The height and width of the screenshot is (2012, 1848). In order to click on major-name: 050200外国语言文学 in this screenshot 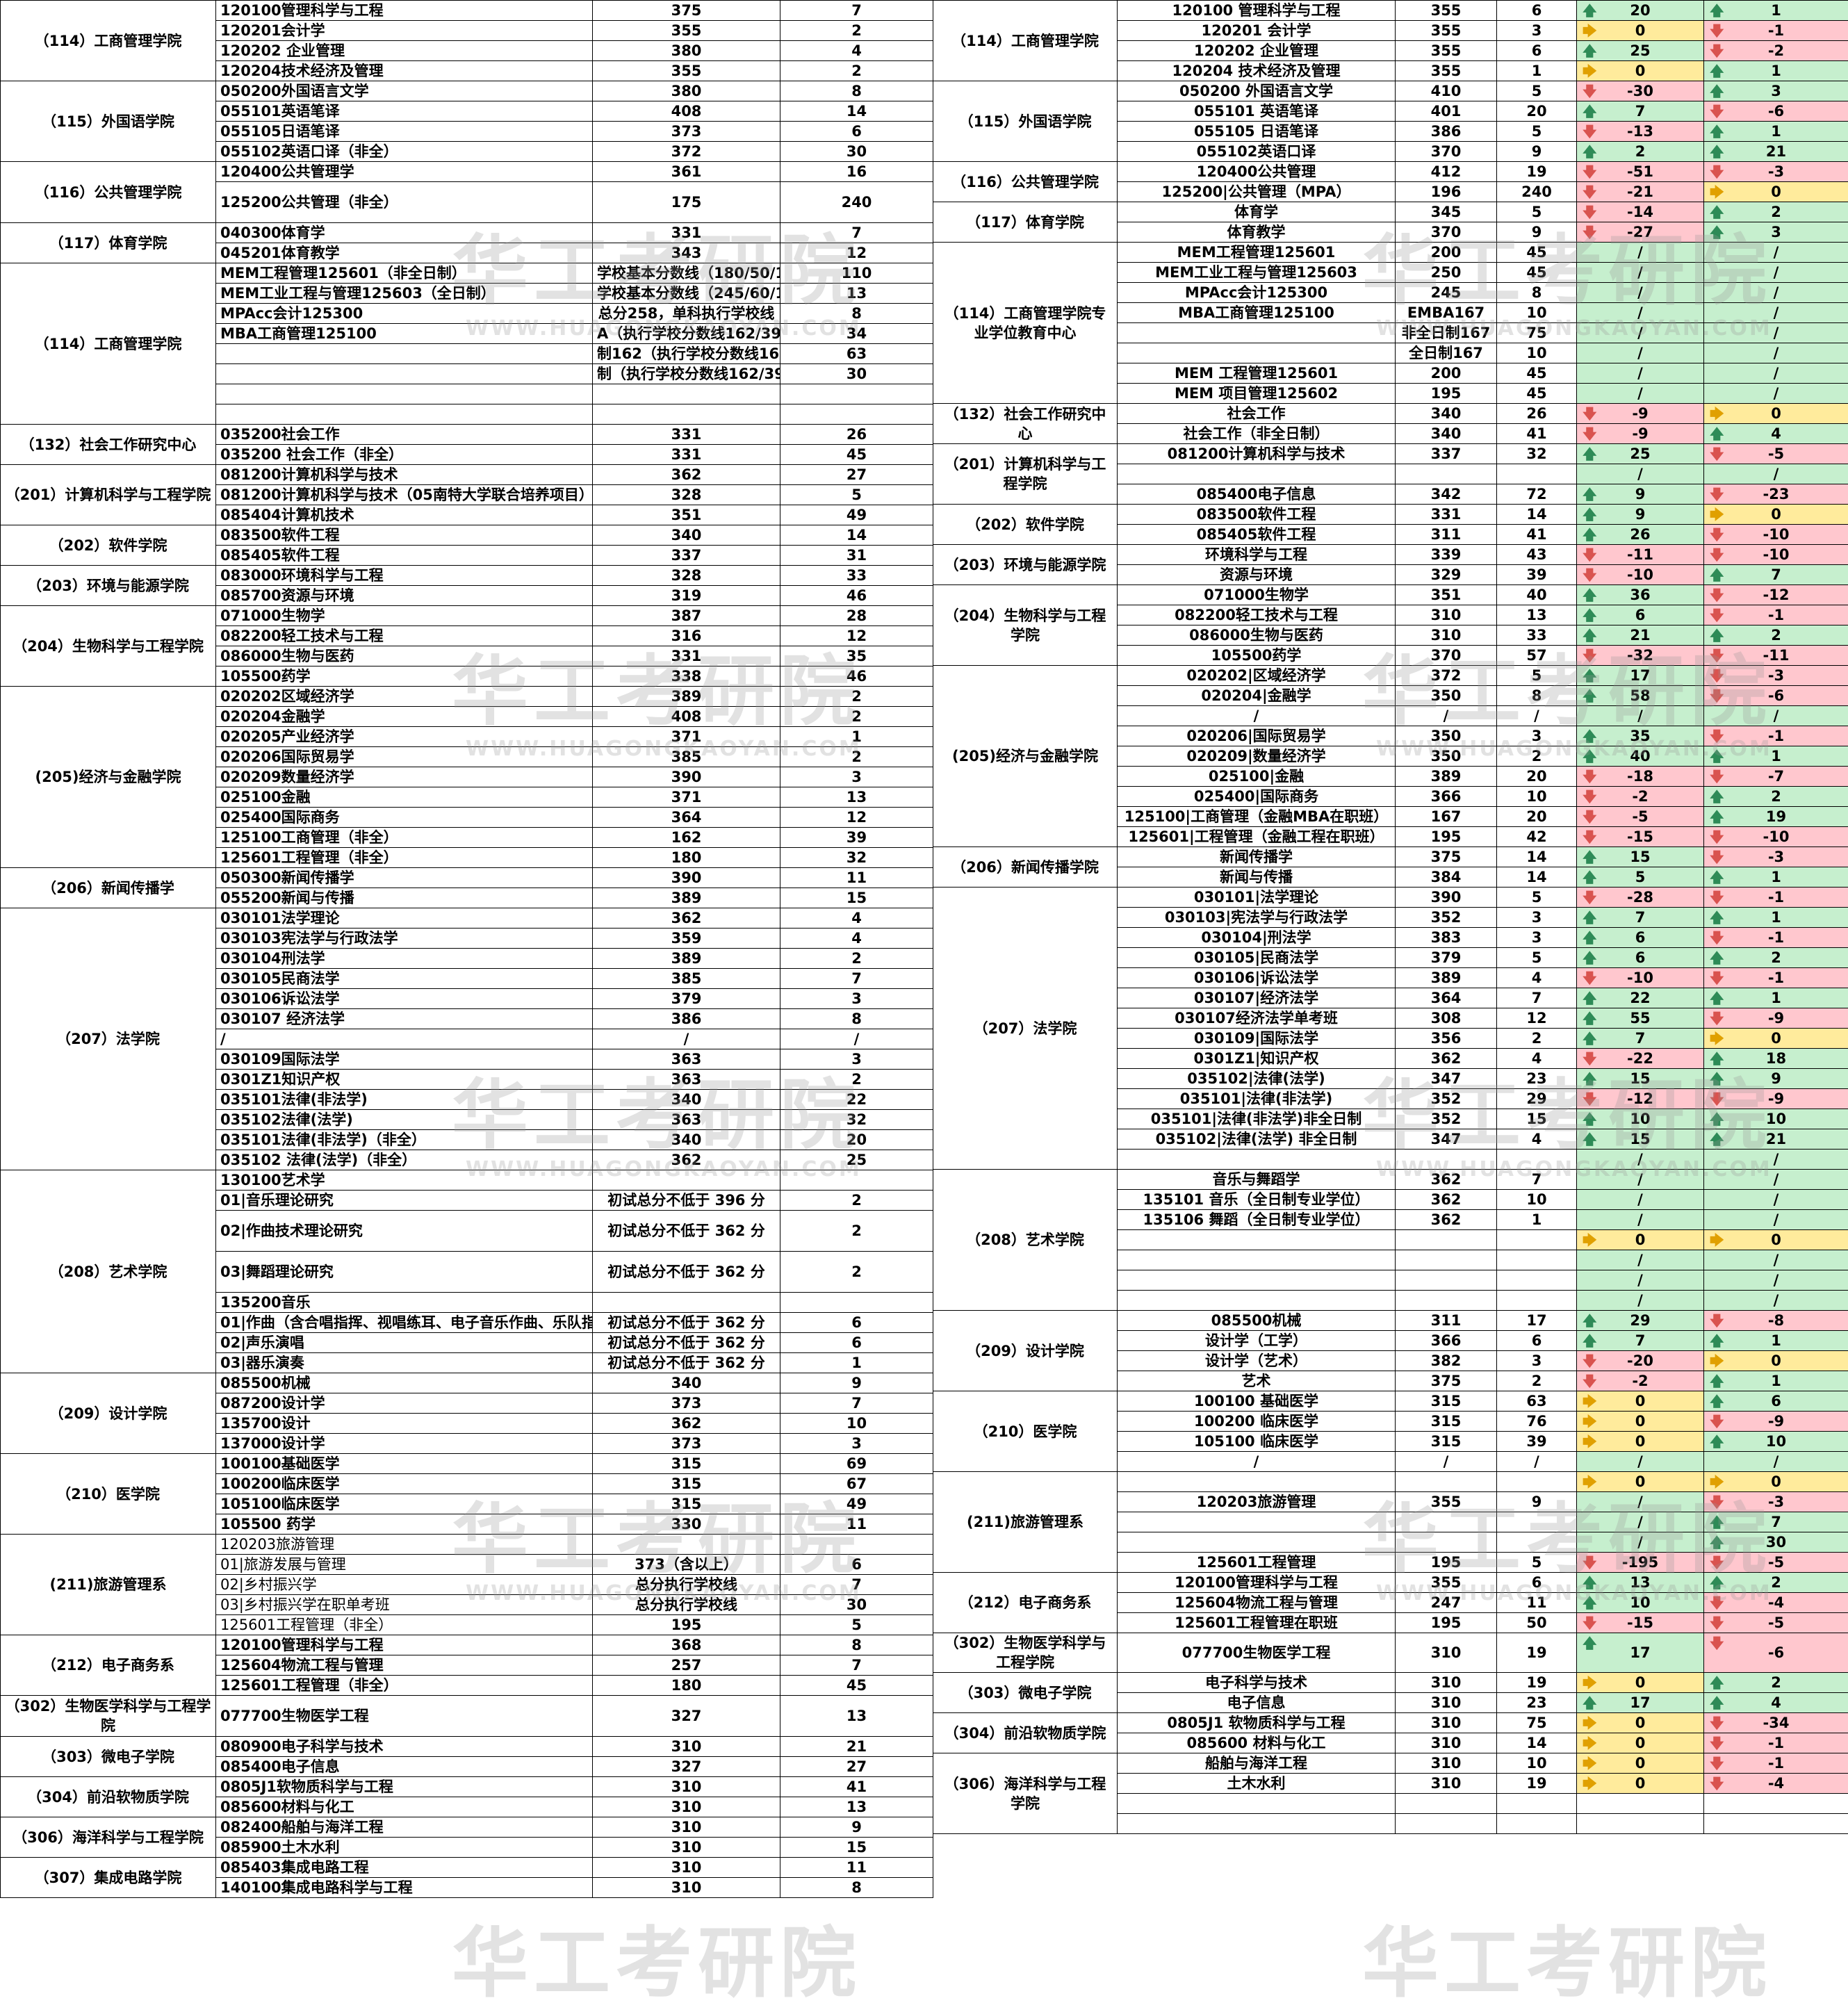, I will do `click(405, 91)`.